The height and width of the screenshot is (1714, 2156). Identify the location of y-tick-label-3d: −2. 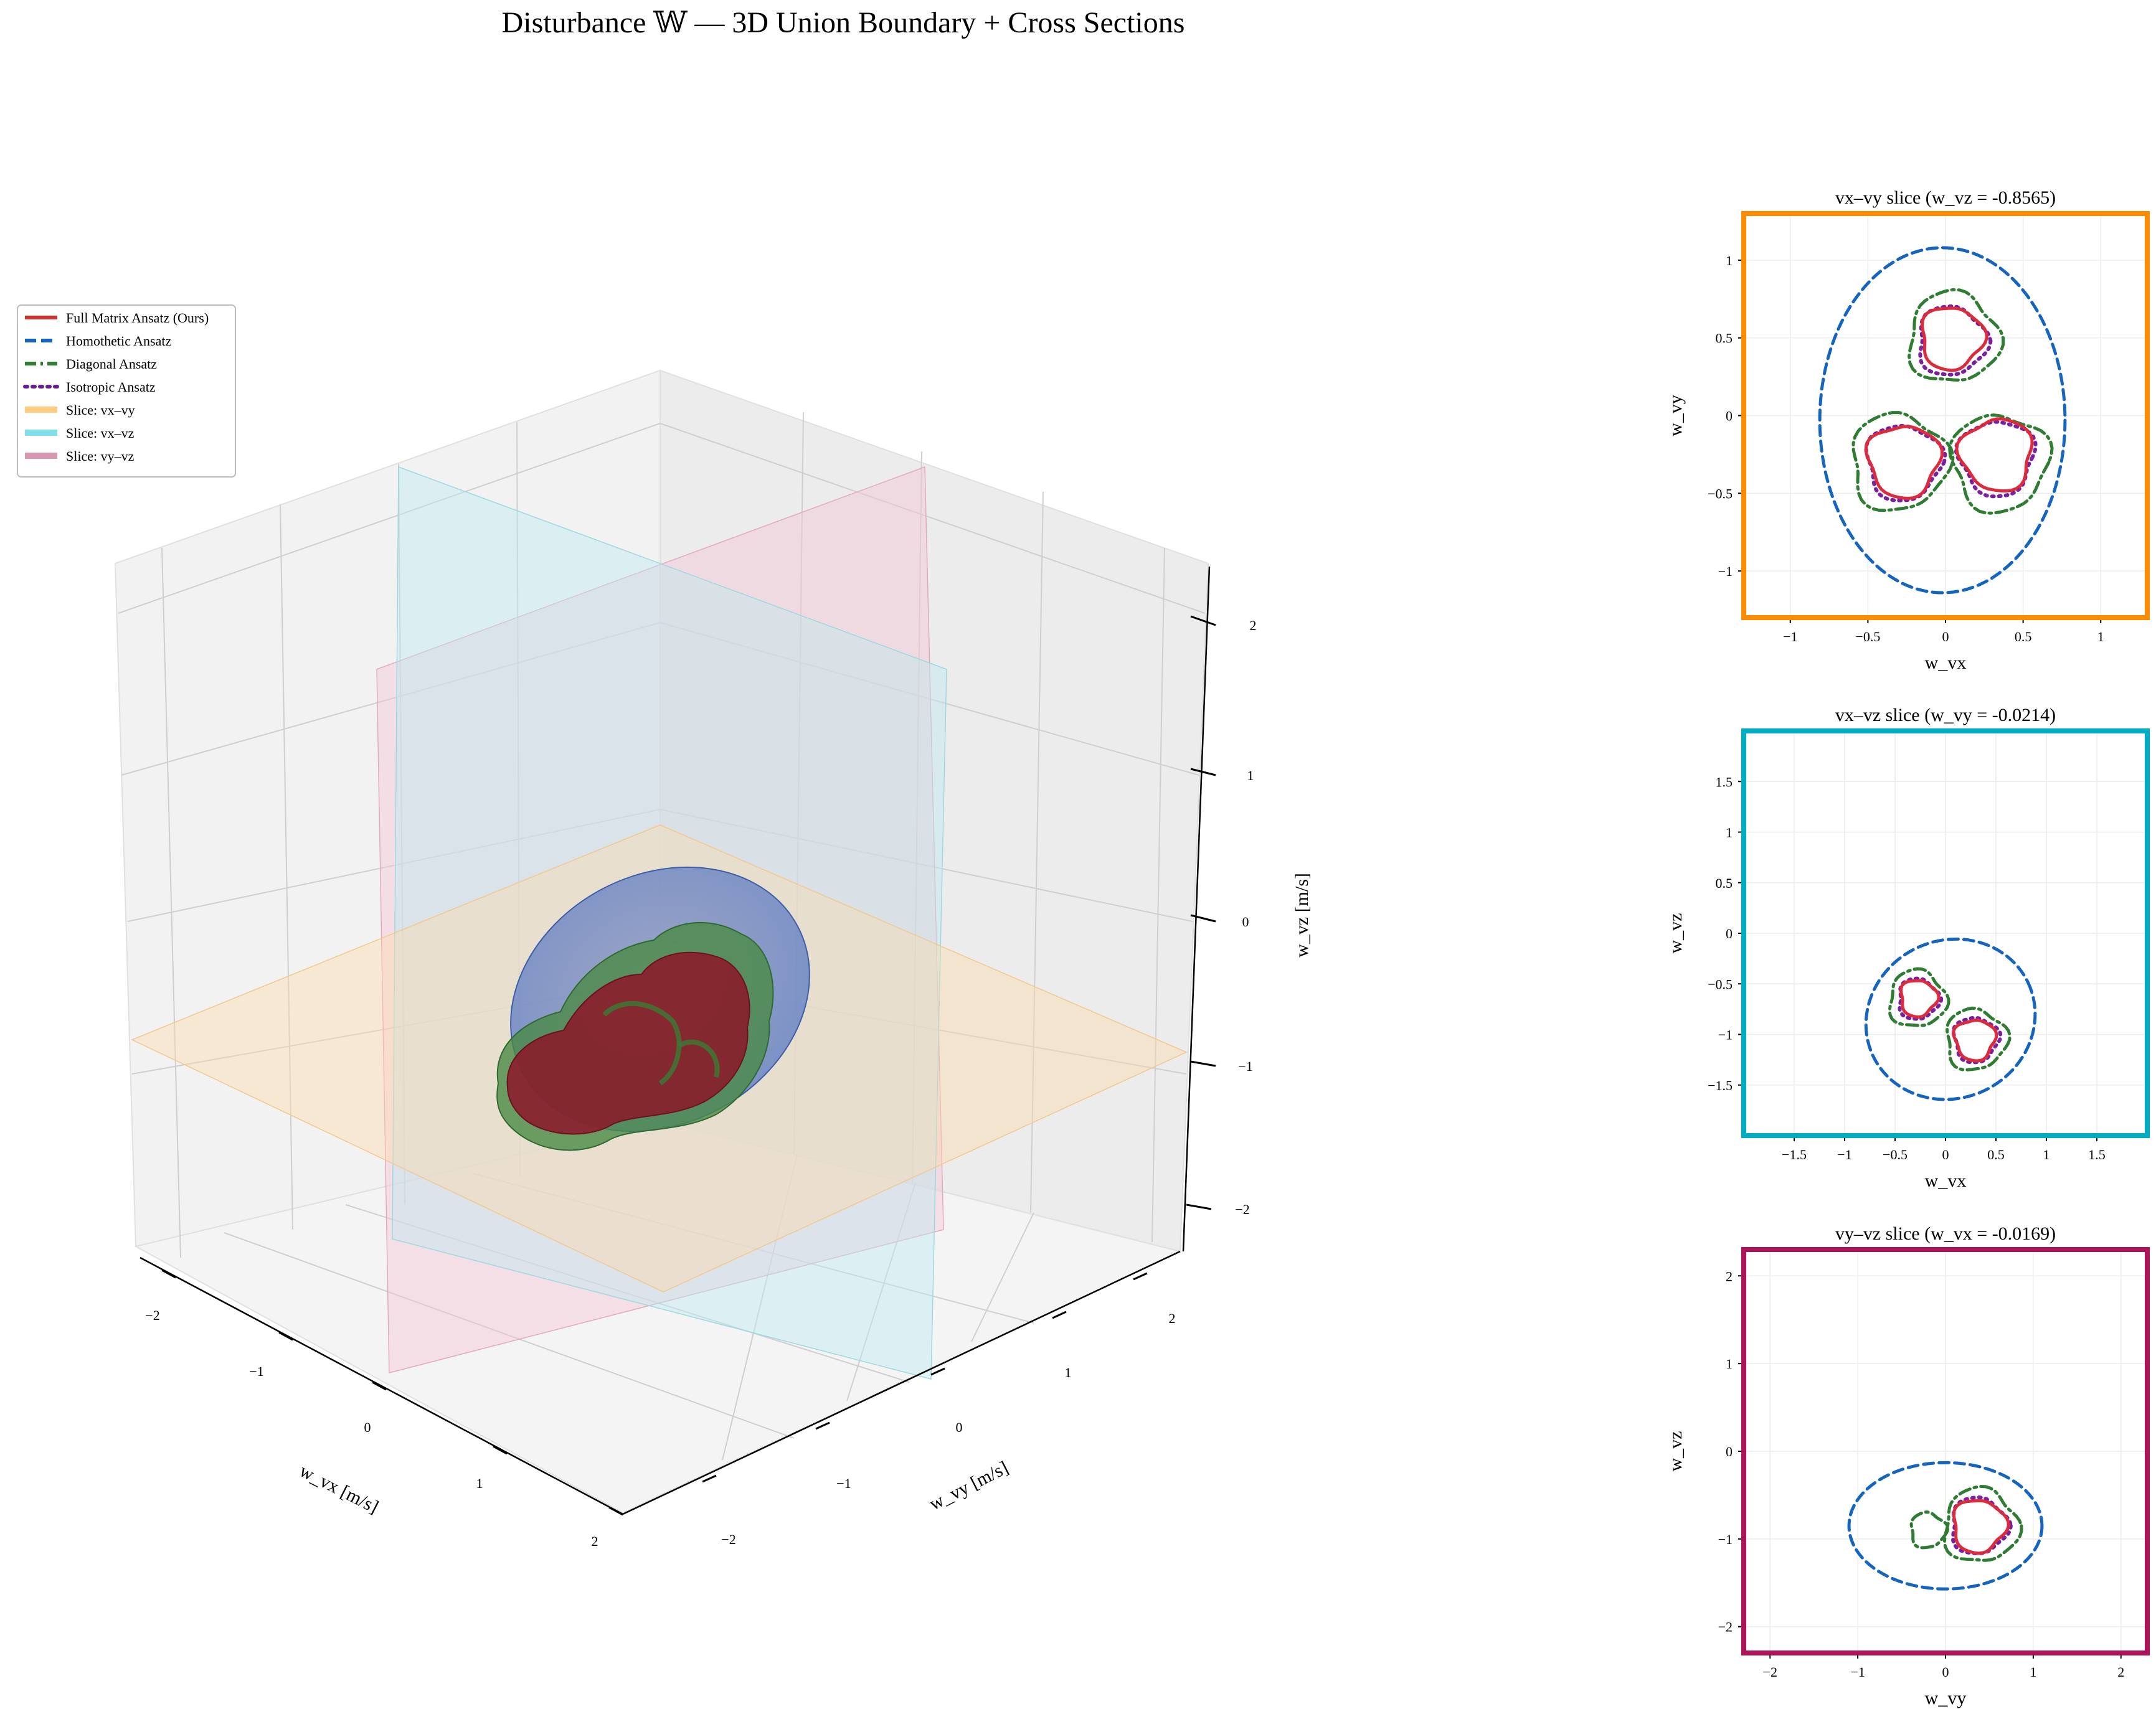
(728, 1539).